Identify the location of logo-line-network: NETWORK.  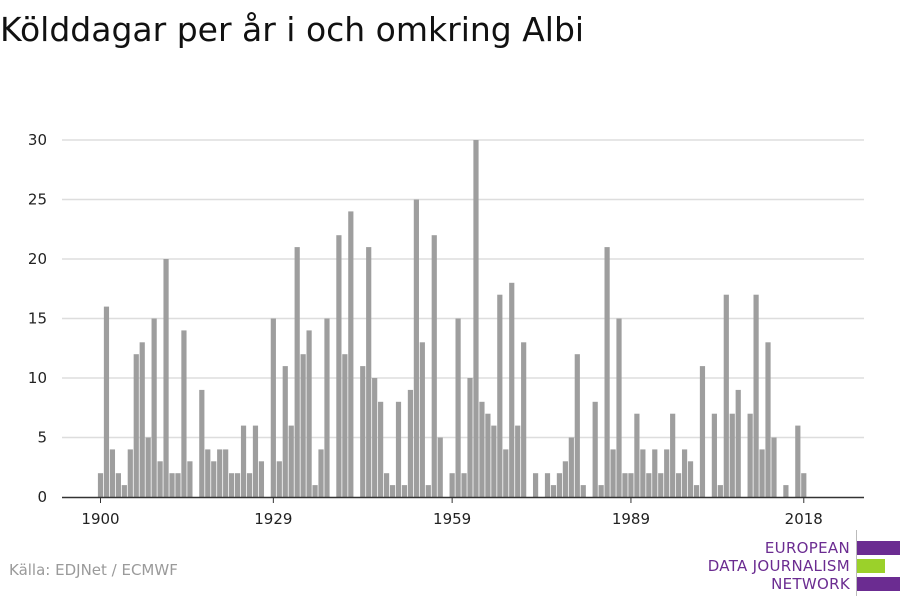
(810, 584).